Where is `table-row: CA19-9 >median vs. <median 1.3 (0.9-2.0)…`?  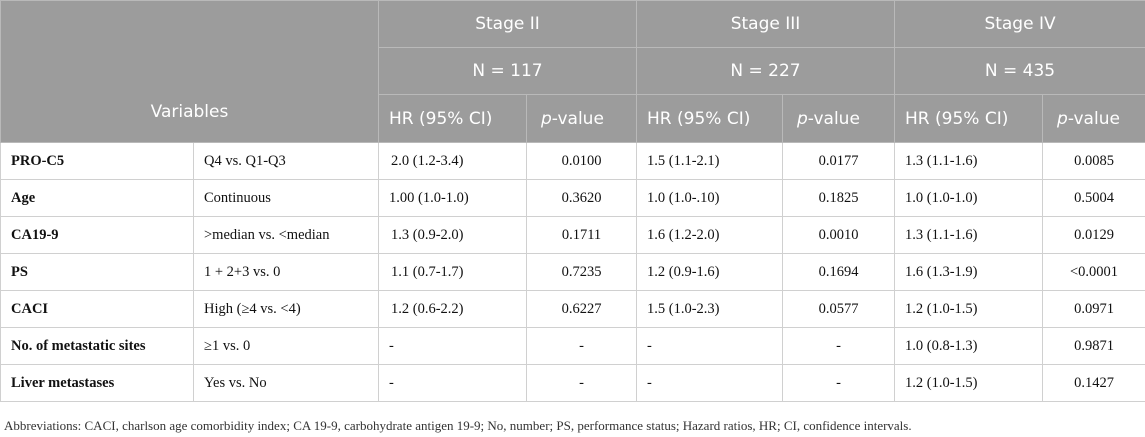 table-row: CA19-9 >median vs. <median 1.3 (0.9-2.0)… is located at coordinates (572, 235).